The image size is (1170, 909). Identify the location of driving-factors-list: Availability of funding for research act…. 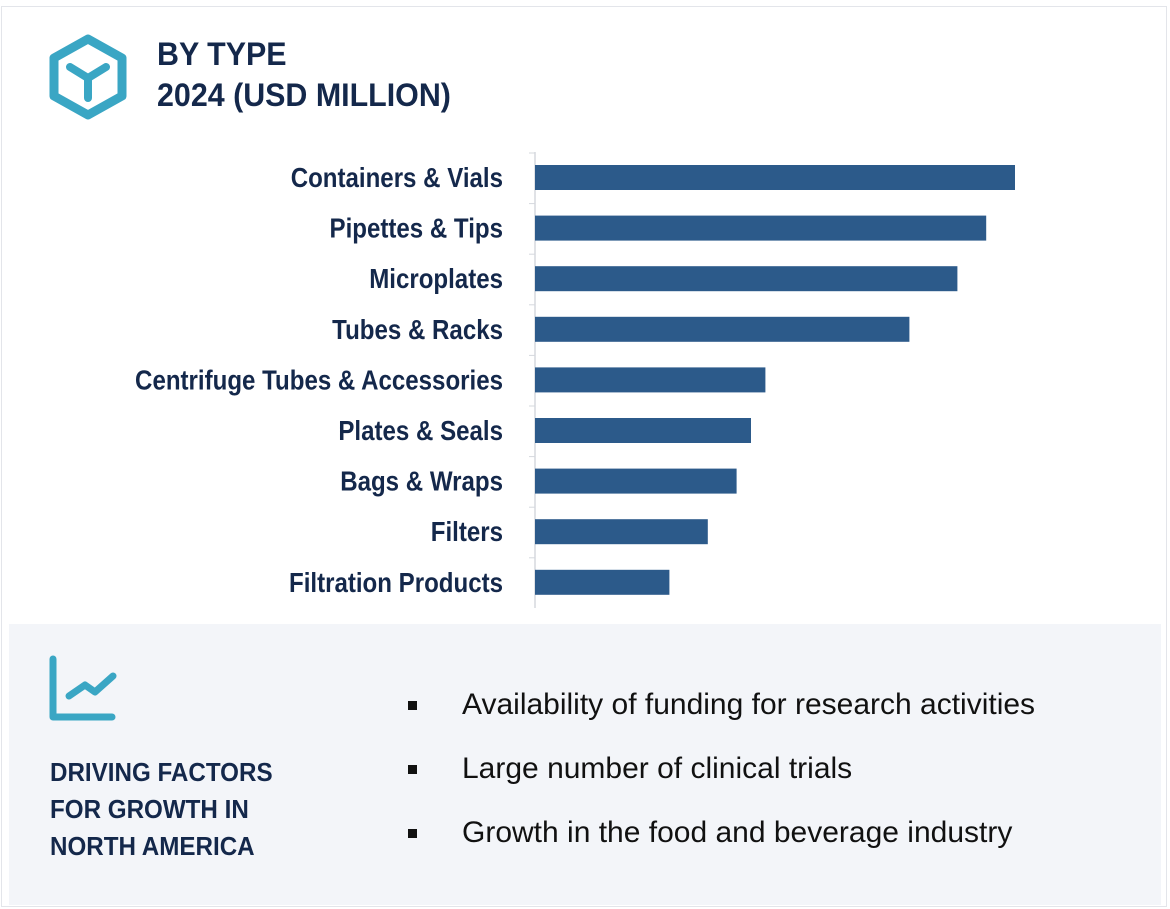
(720, 784).